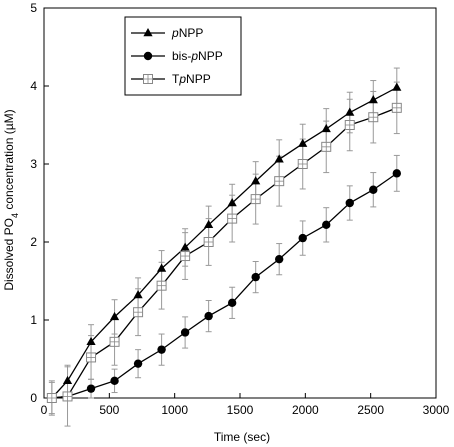  Describe the element at coordinates (33, 86) in the screenshot. I see `y-tick-label: 4` at that location.